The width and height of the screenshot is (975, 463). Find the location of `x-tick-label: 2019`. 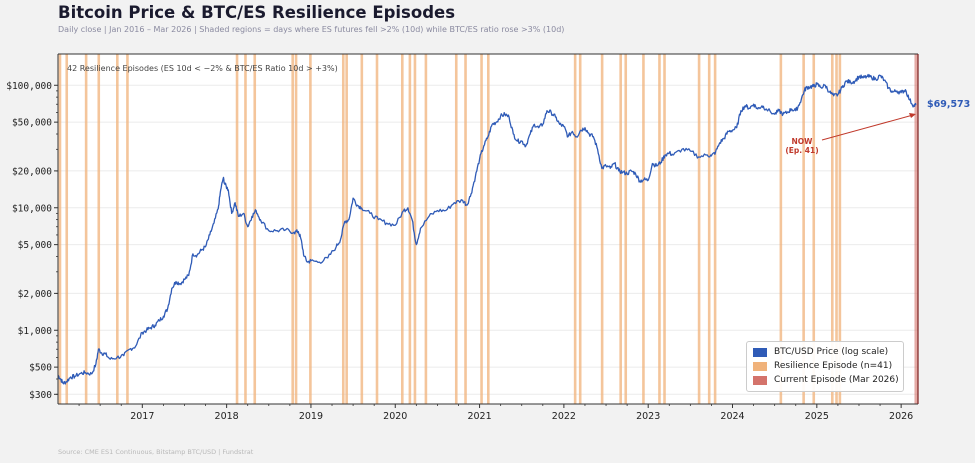

x-tick-label: 2019 is located at coordinates (311, 416).